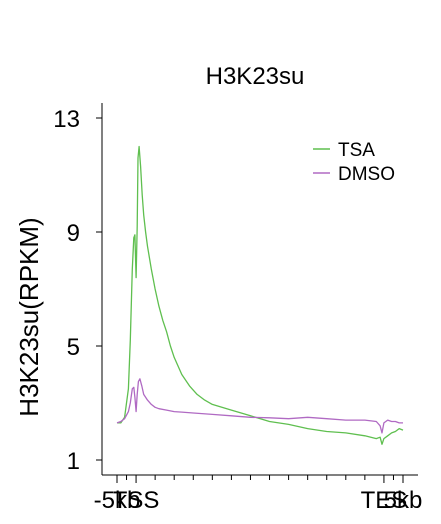  Describe the element at coordinates (73, 461) in the screenshot. I see `y-tick-label: 1` at that location.